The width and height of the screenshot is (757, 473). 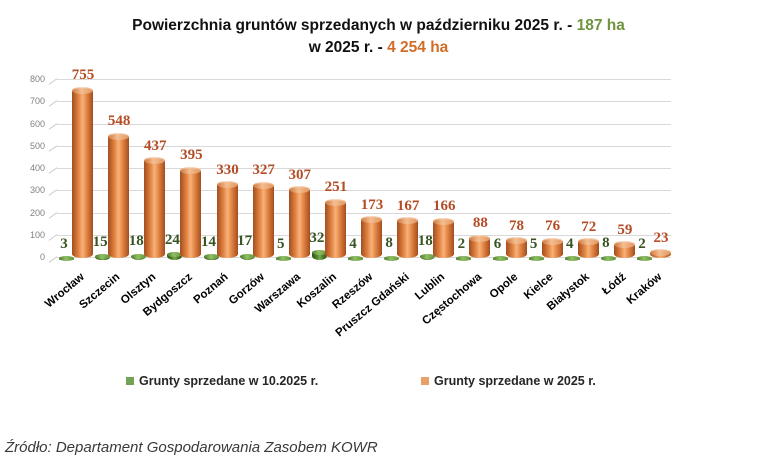 I want to click on y-tick-label: 700, so click(x=37, y=101).